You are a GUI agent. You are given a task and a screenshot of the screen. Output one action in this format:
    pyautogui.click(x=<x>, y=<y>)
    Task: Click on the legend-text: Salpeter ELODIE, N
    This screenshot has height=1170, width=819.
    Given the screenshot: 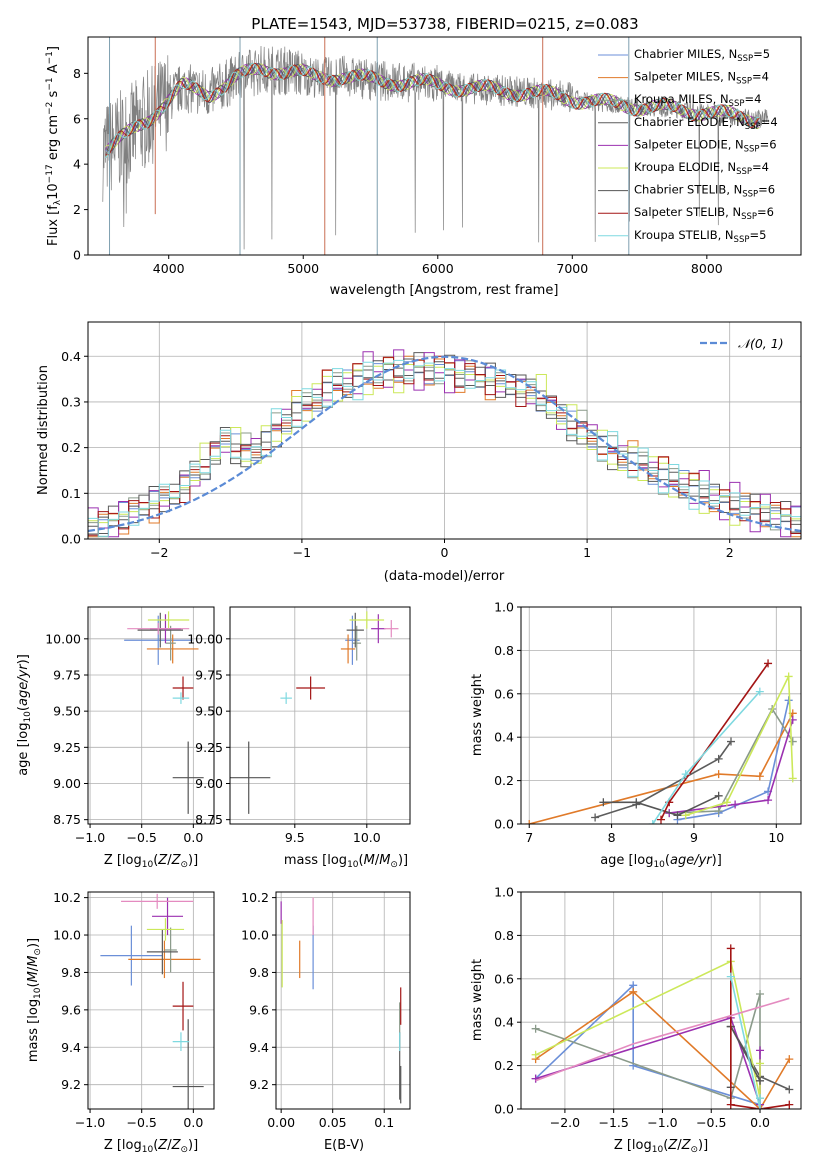 What is the action you would take?
    pyautogui.click(x=689, y=144)
    